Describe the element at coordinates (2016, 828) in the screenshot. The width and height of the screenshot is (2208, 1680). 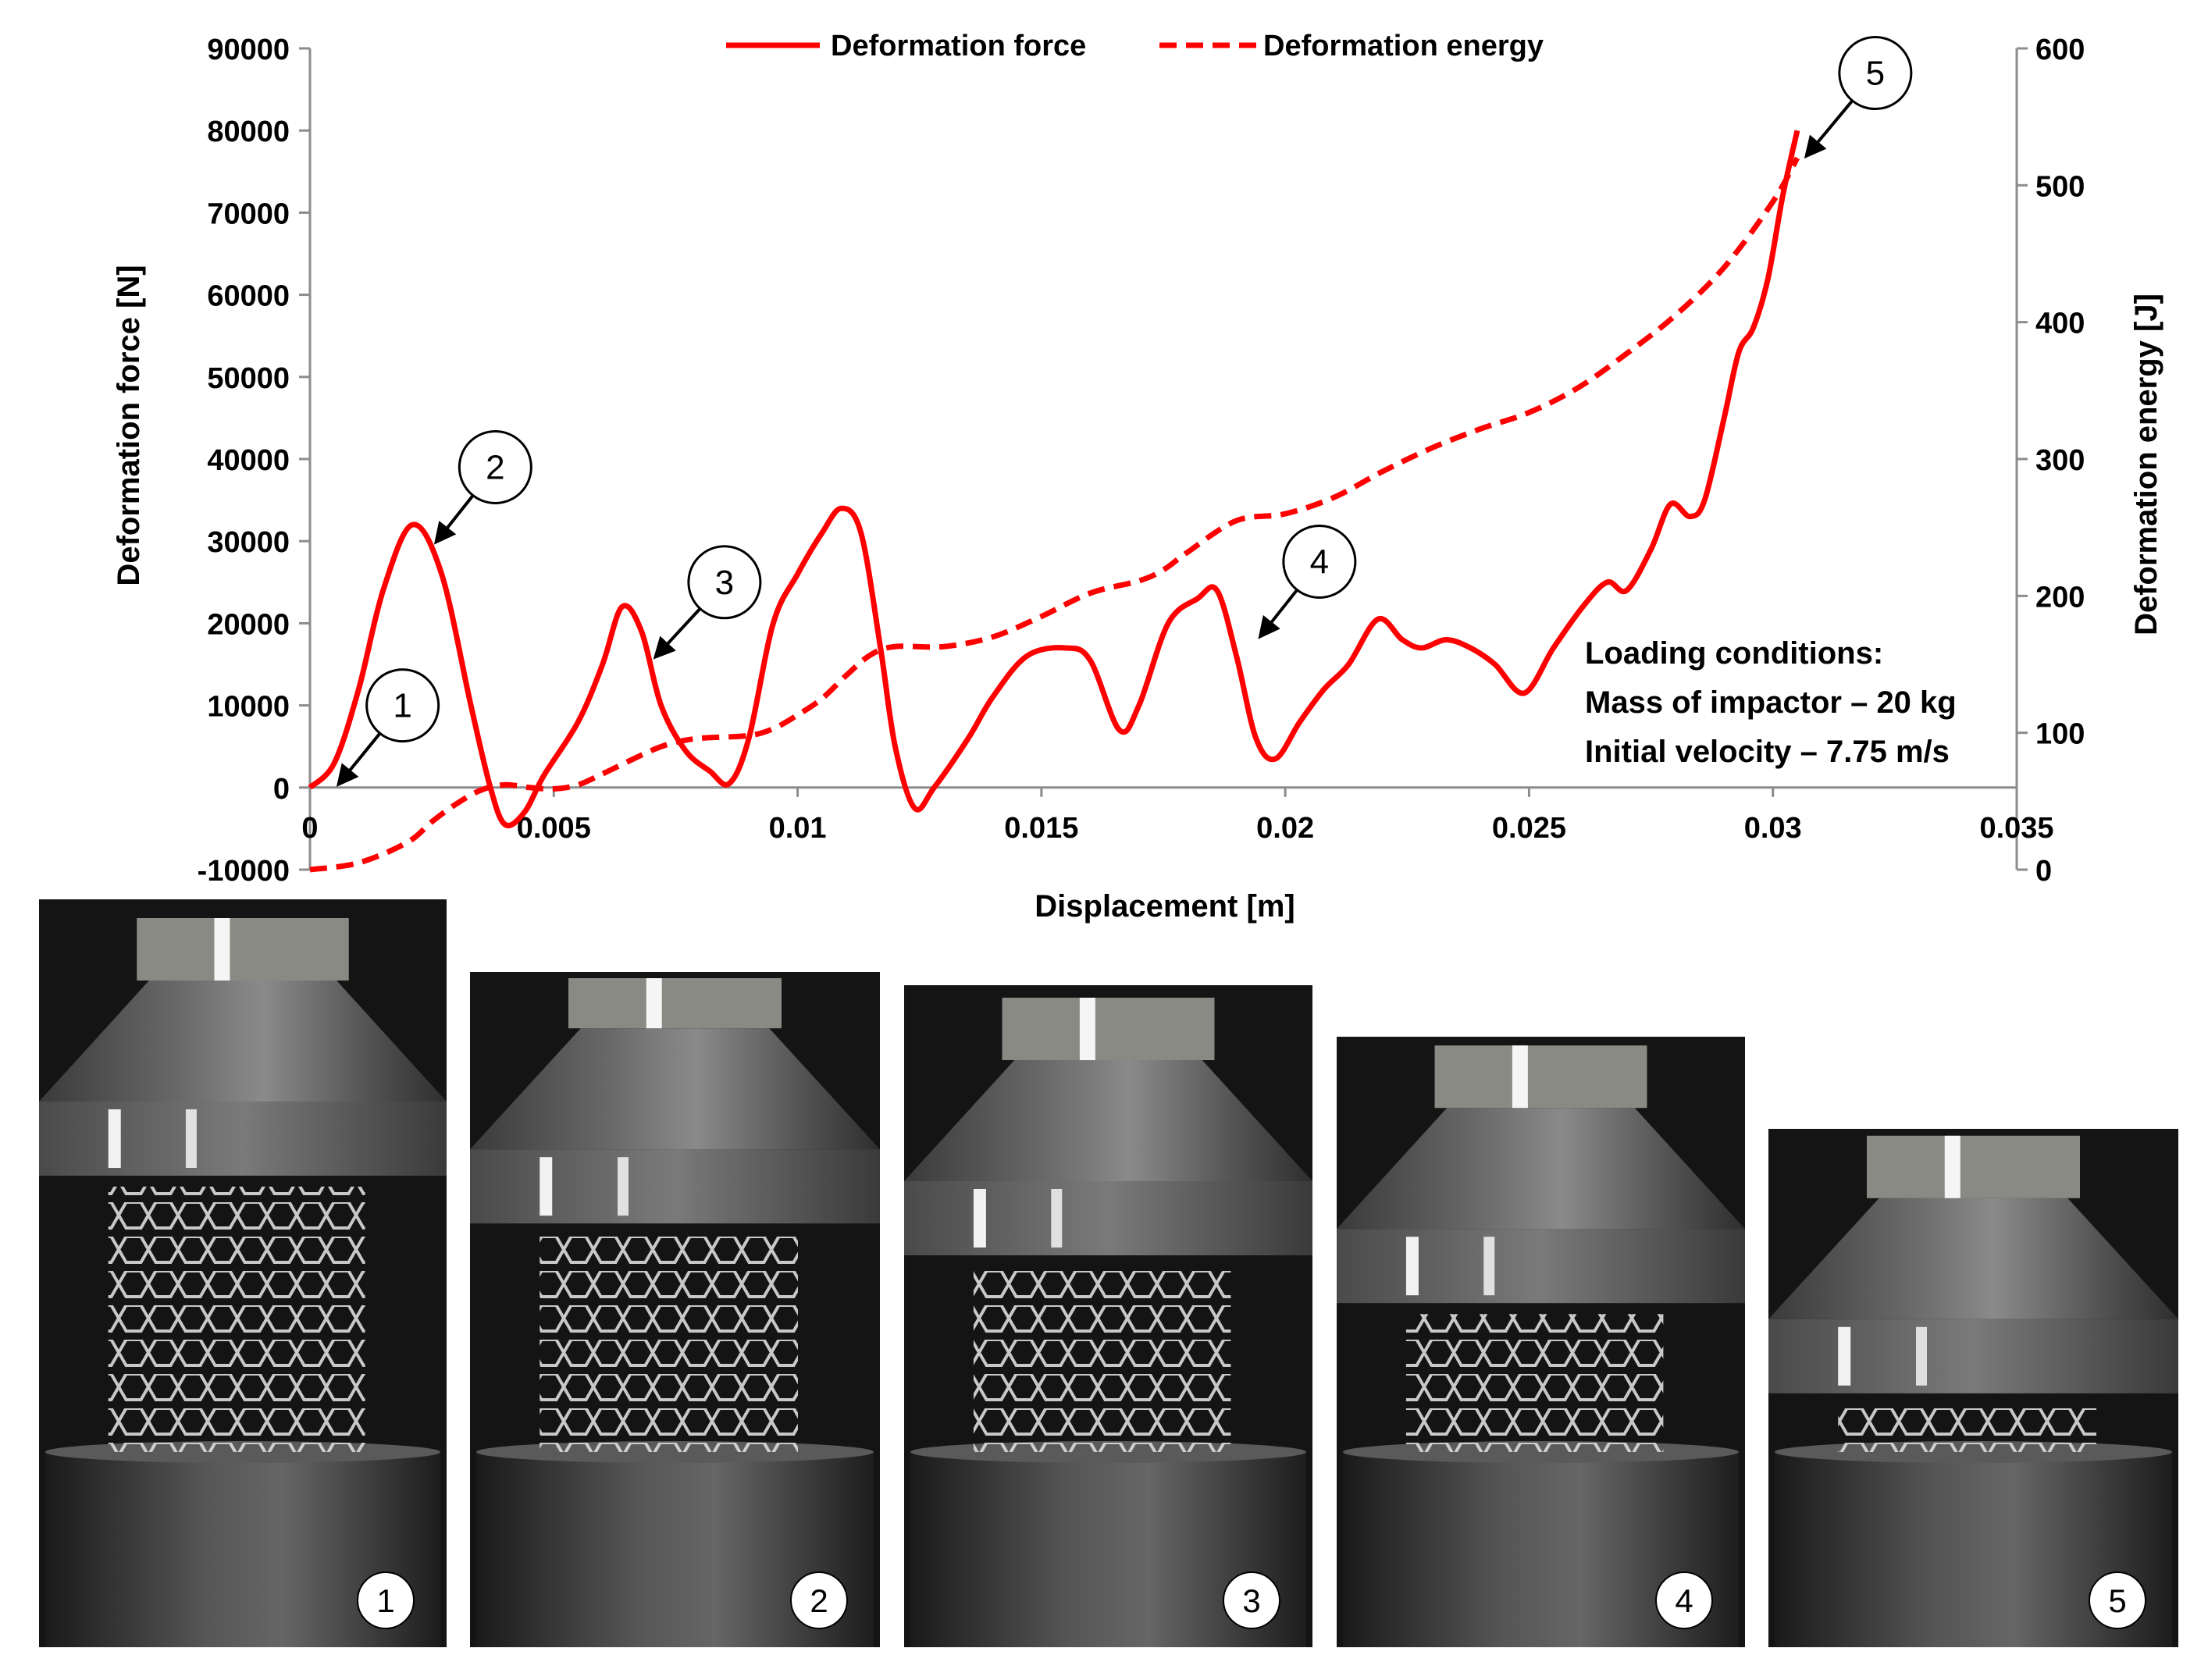
I see `x-tick-label: 0.035` at that location.